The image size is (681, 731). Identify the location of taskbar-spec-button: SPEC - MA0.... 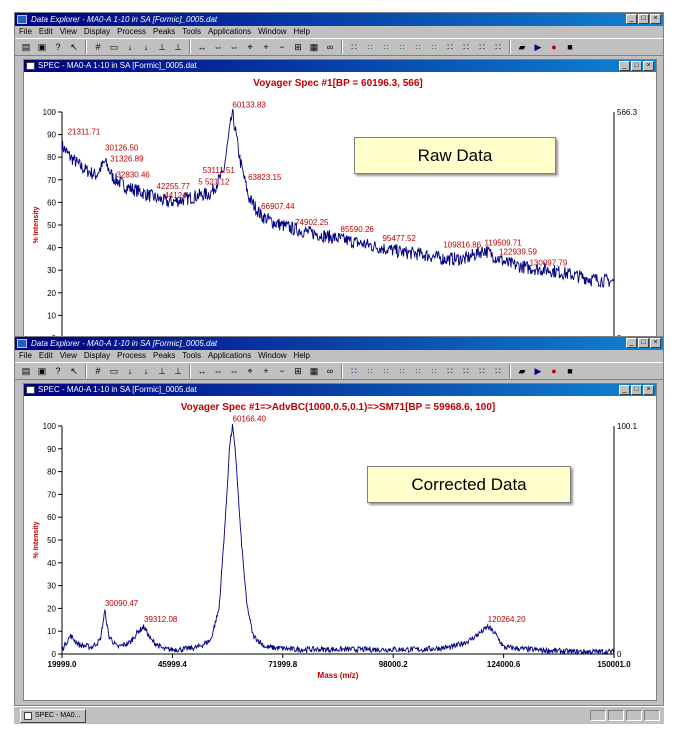
(53, 716).